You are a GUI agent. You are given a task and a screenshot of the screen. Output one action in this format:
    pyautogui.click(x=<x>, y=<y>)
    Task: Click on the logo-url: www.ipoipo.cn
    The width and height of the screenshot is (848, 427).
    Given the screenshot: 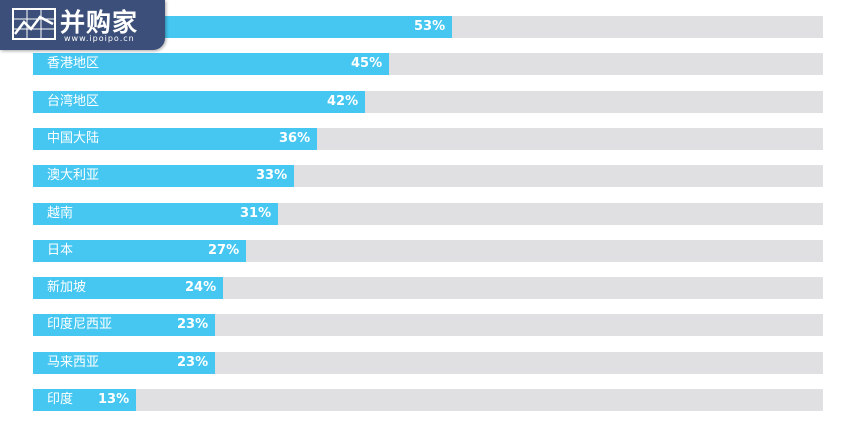 What is the action you would take?
    pyautogui.click(x=99, y=38)
    